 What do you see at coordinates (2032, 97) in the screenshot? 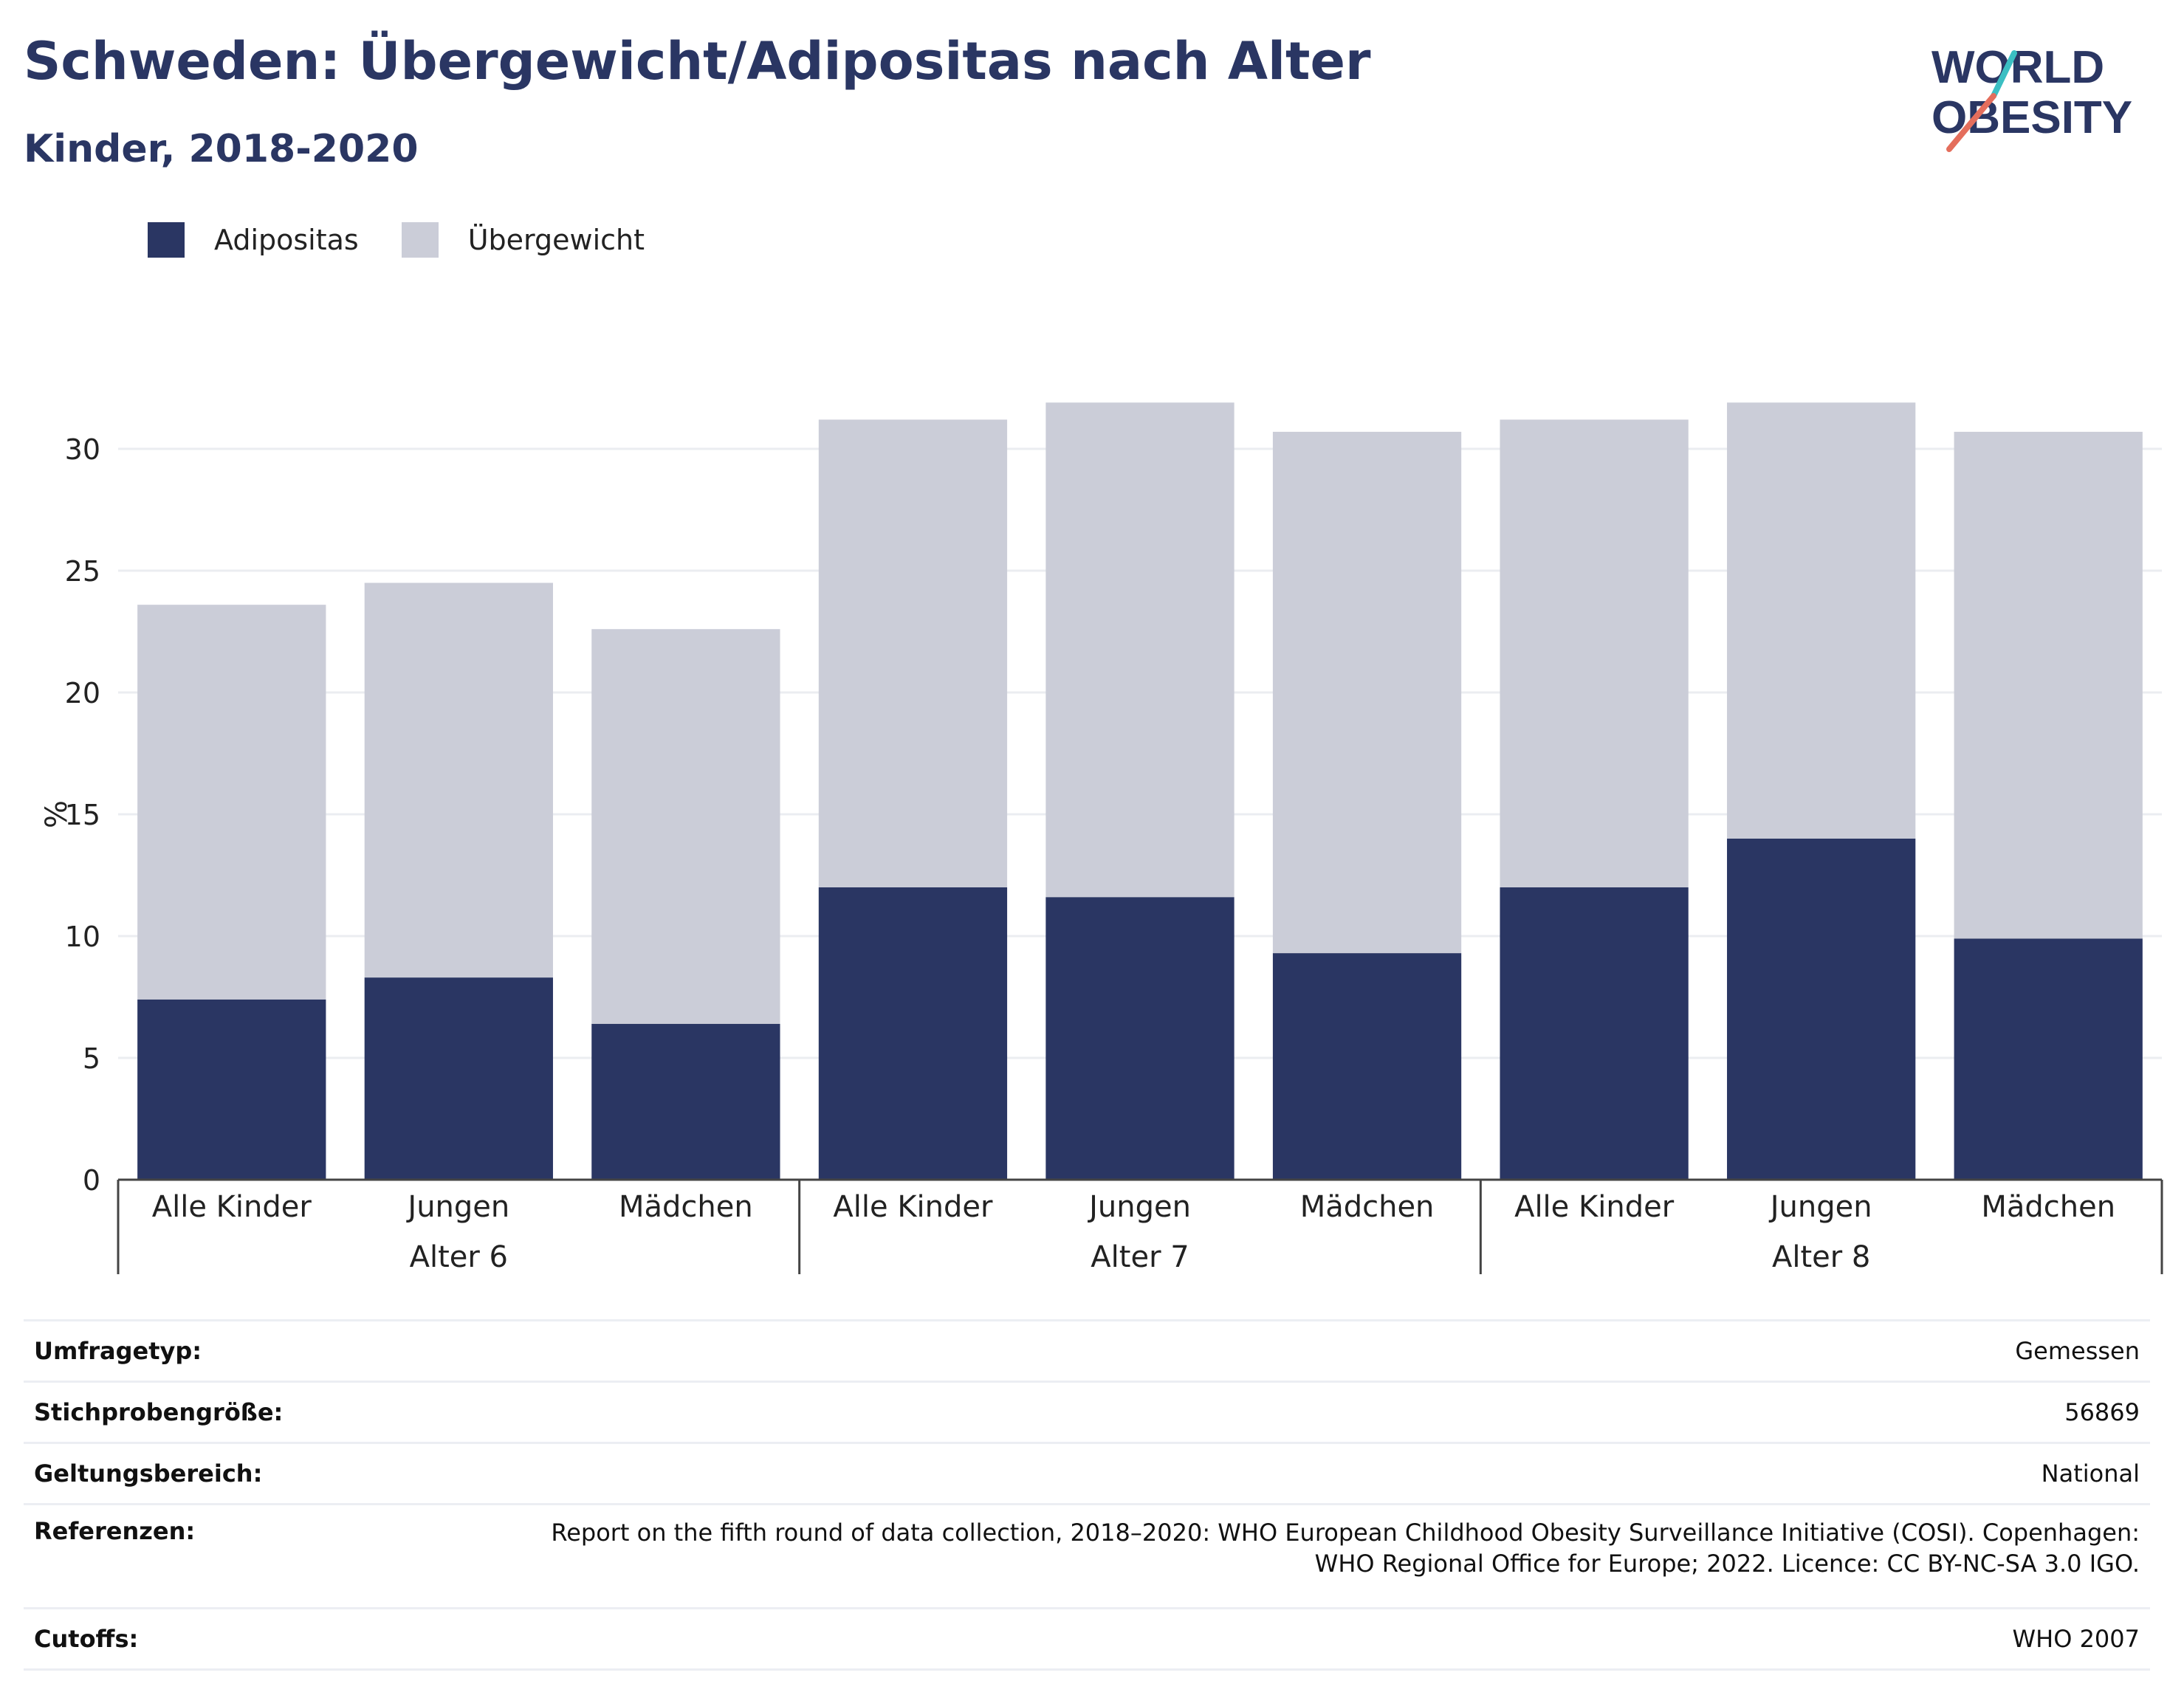
I see `world-obesity-logo: WORLD OBESITY` at bounding box center [2032, 97].